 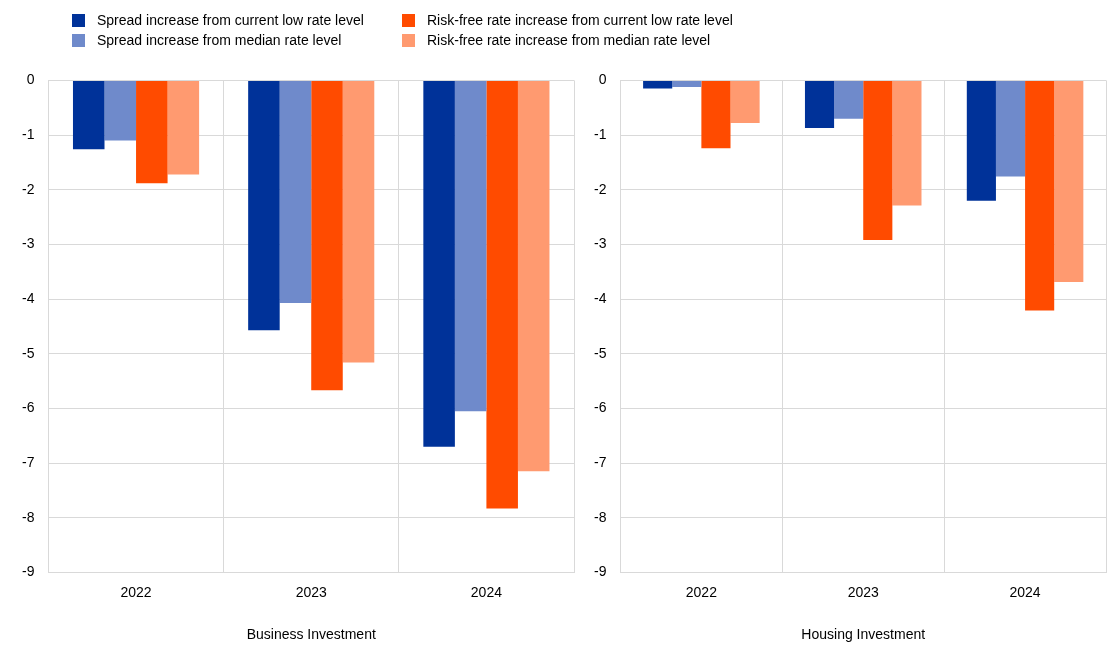 What do you see at coordinates (311, 634) in the screenshot?
I see `x-axis-title: Business Investment` at bounding box center [311, 634].